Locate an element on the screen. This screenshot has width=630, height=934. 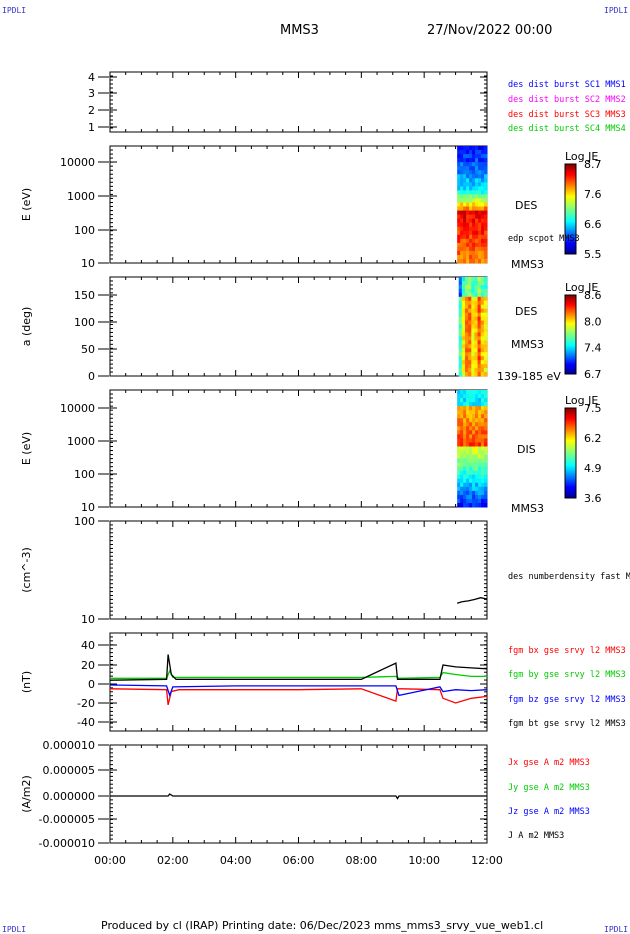
series-line-bt is located at coordinates (298, 667).